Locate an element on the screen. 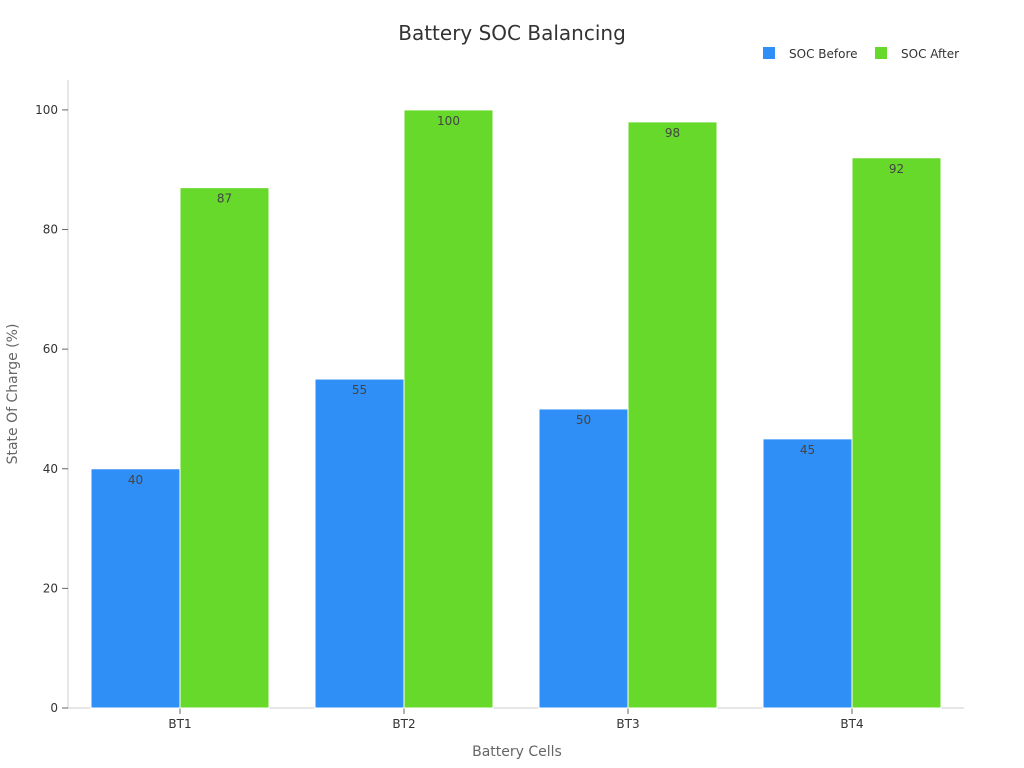  y-tick-label: 40 is located at coordinates (50, 469).